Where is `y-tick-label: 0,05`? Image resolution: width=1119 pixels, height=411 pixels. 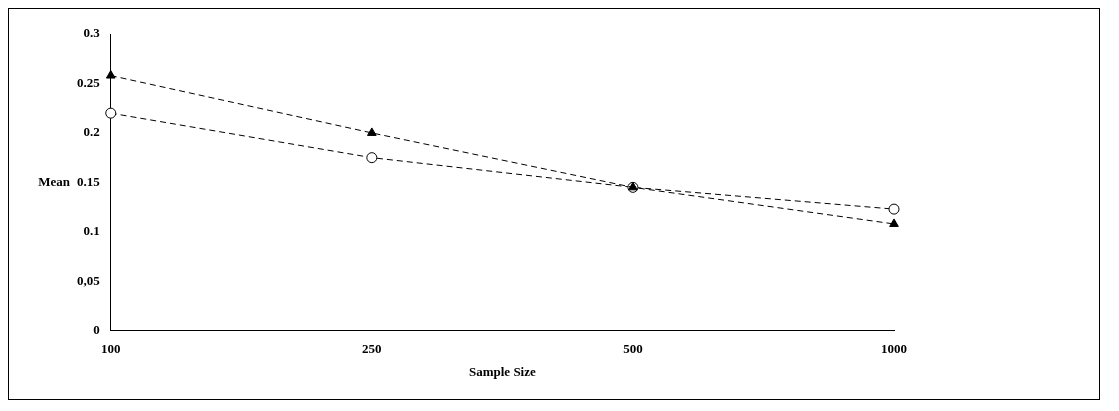
y-tick-label: 0,05 is located at coordinates (89, 280).